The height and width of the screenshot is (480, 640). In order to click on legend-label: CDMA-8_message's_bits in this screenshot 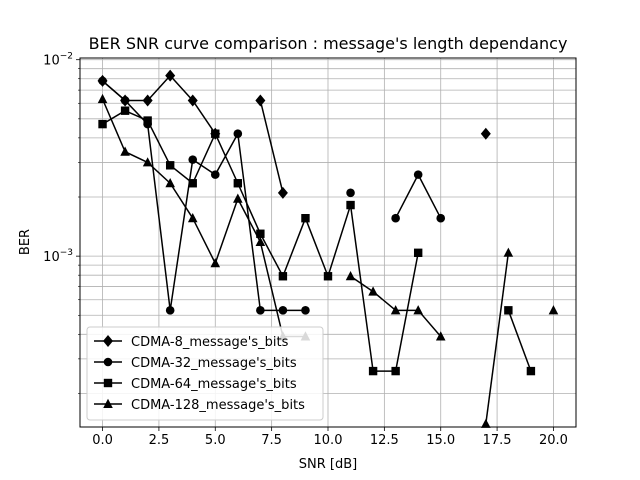, I will do `click(210, 342)`.